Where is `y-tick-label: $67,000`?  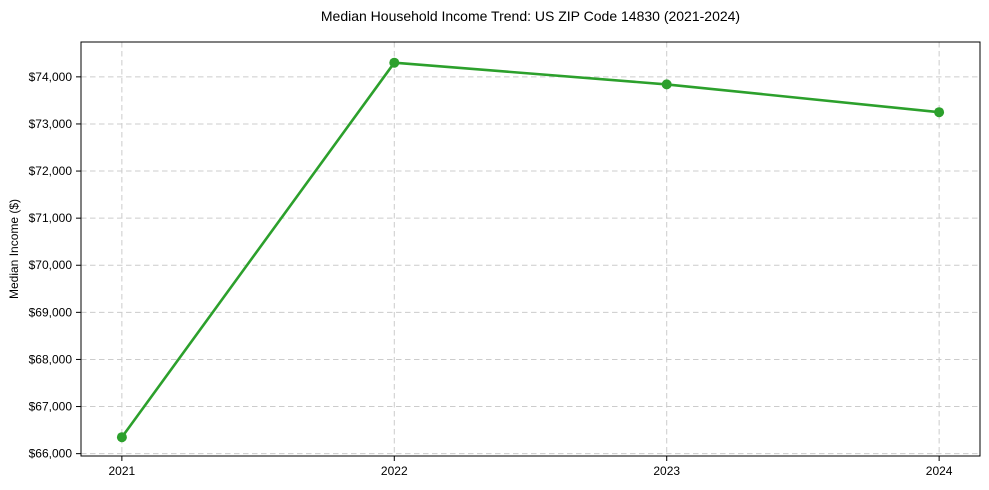 y-tick-label: $67,000 is located at coordinates (51, 407).